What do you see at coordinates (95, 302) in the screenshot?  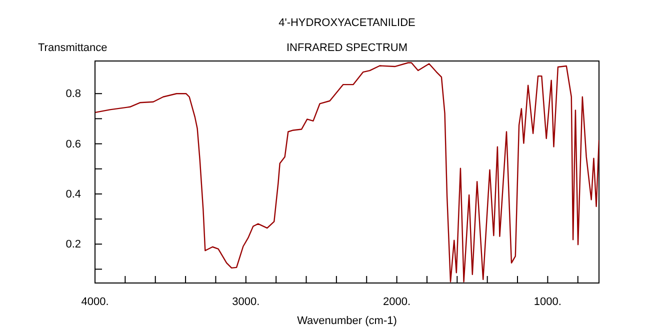 I see `x-tick-label: 4000.` at bounding box center [95, 302].